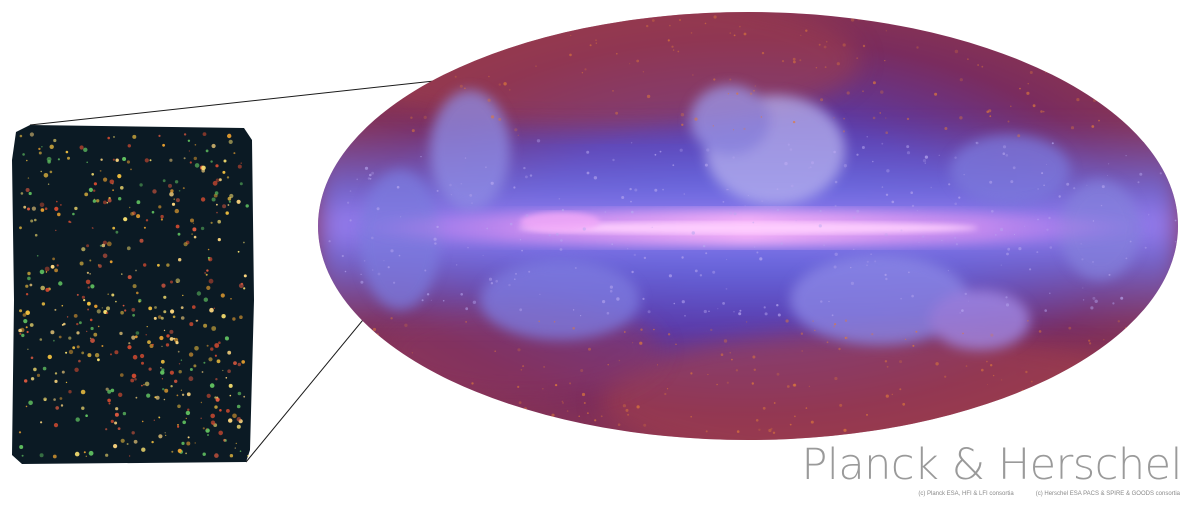 The height and width of the screenshot is (506, 1192). What do you see at coordinates (991, 465) in the screenshot?
I see `title: Planck & Herschel` at bounding box center [991, 465].